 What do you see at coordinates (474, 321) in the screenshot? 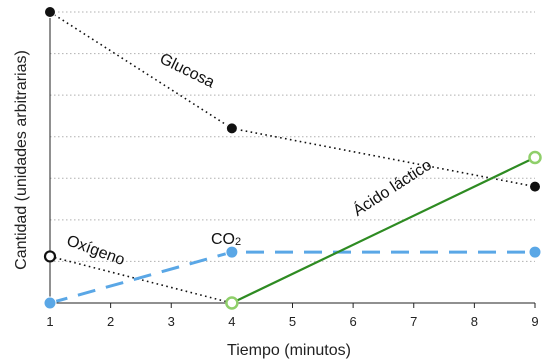
I see `x-tick-label-8: 8` at bounding box center [474, 321].